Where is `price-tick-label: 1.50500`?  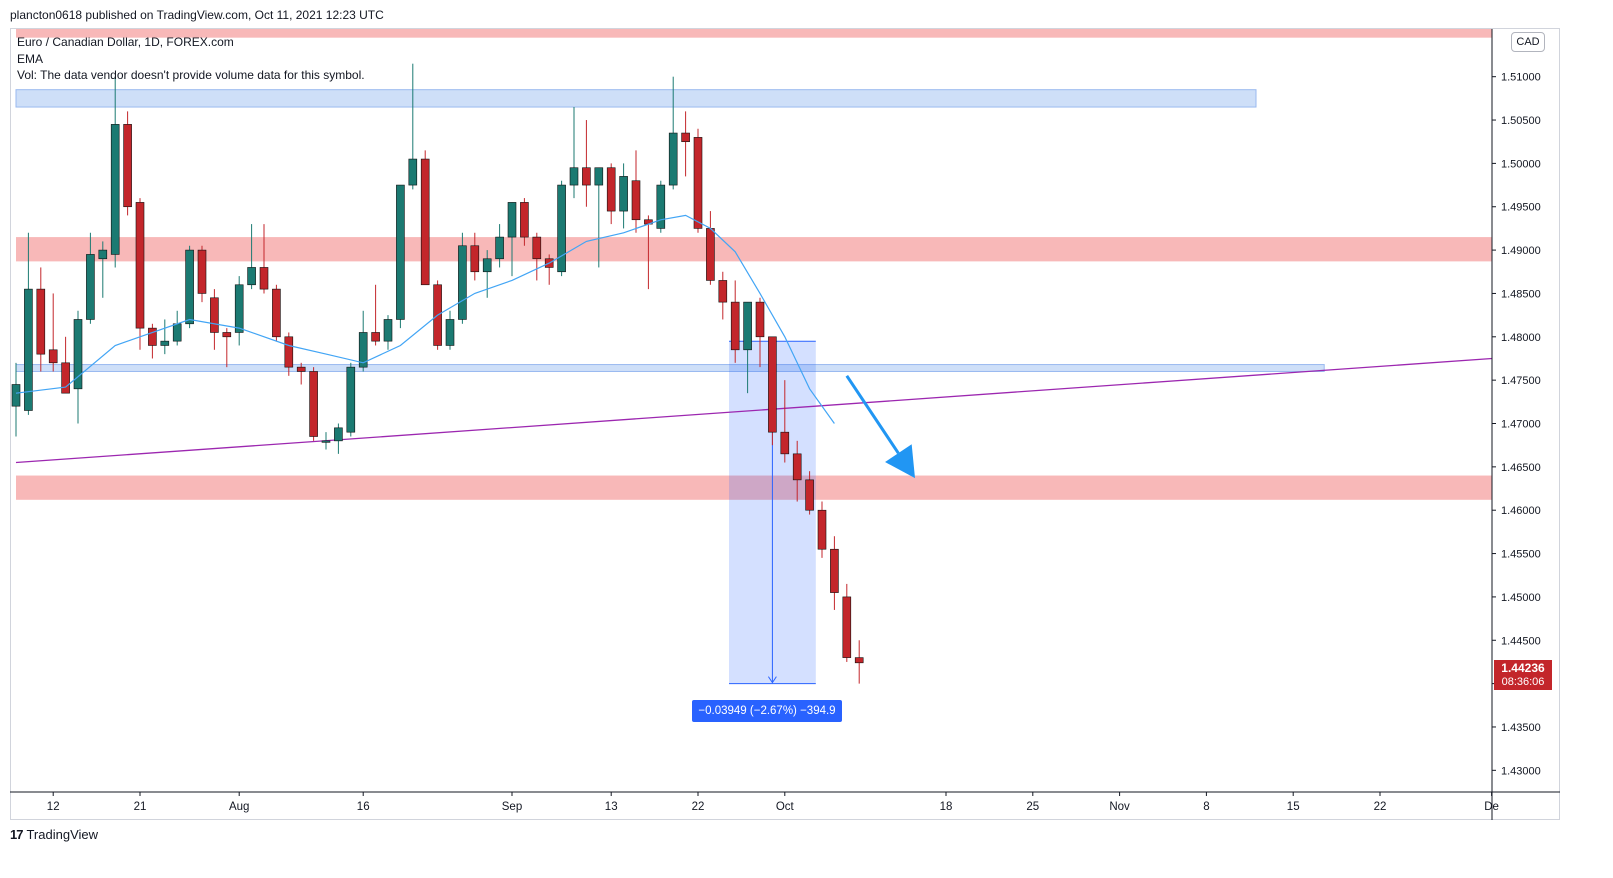 price-tick-label: 1.50500 is located at coordinates (1521, 121).